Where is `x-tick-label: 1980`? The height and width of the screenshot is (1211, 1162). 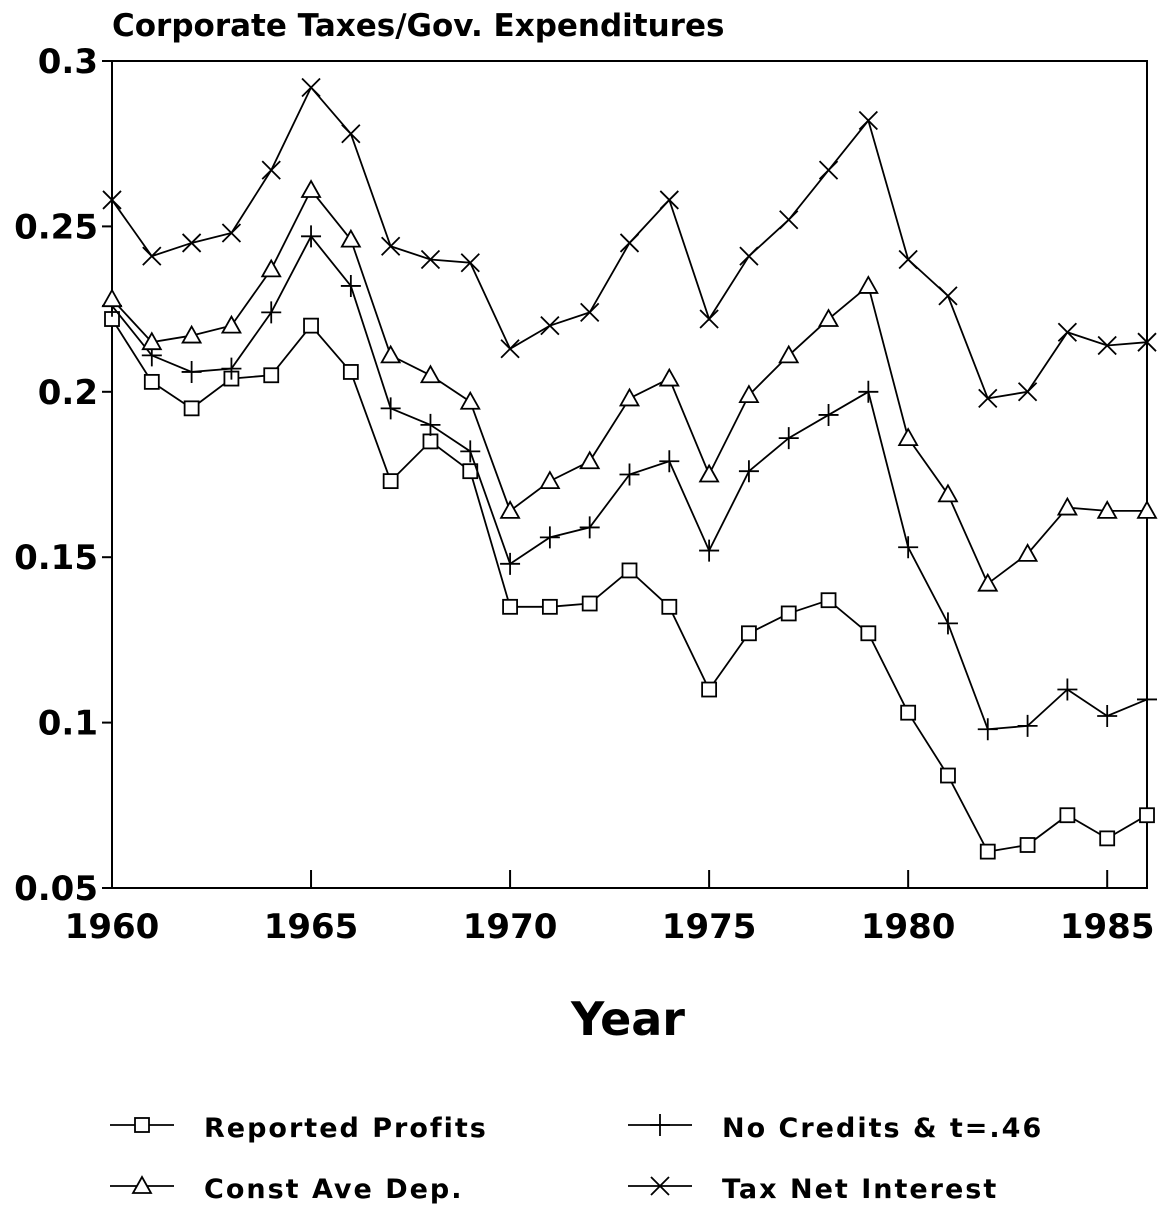 x-tick-label: 1980 is located at coordinates (908, 927).